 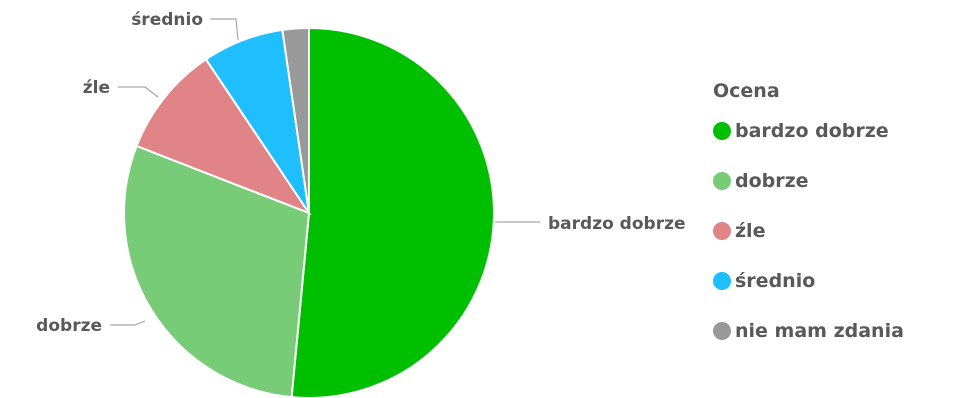 I want to click on legend-title: Ocena, so click(x=746, y=91).